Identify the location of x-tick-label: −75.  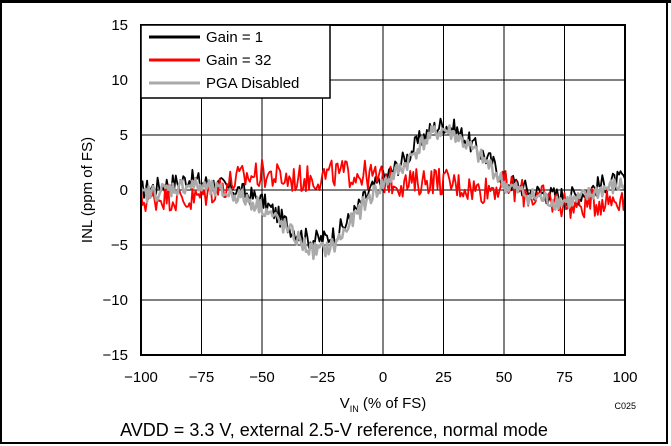
(201, 377).